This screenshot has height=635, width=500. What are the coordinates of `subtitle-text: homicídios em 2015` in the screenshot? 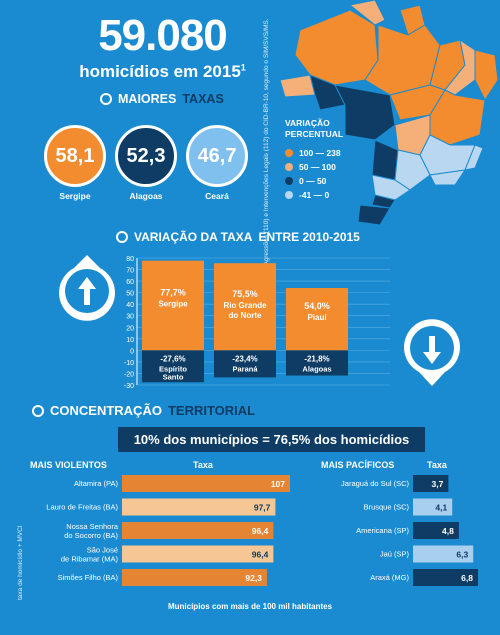 It's located at (160, 71).